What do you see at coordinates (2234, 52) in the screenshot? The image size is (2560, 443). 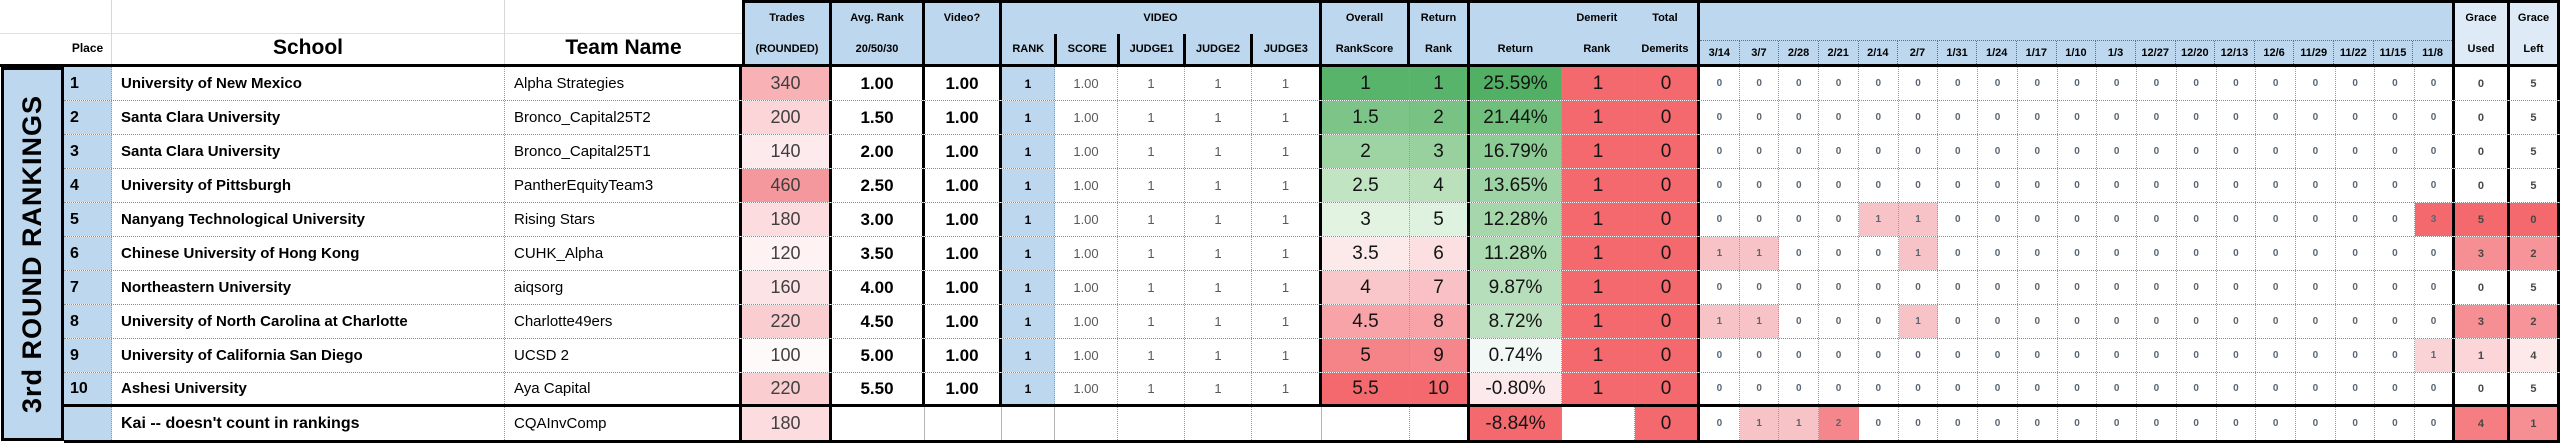 I see `header-date-12-13: 12/13` at bounding box center [2234, 52].